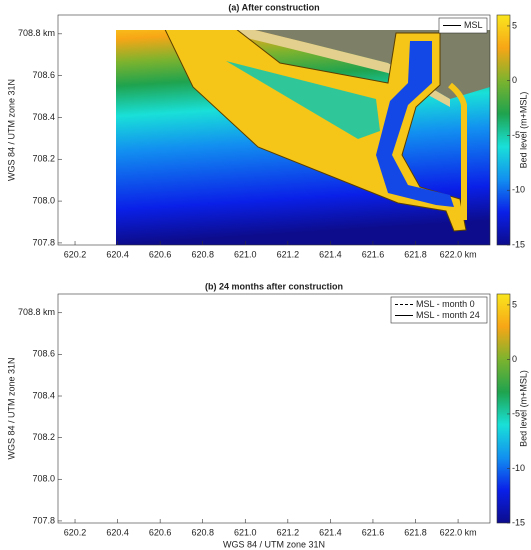 This screenshot has height=550, width=531. Describe the element at coordinates (473, 25) in the screenshot. I see `legend-label: MSL` at that location.